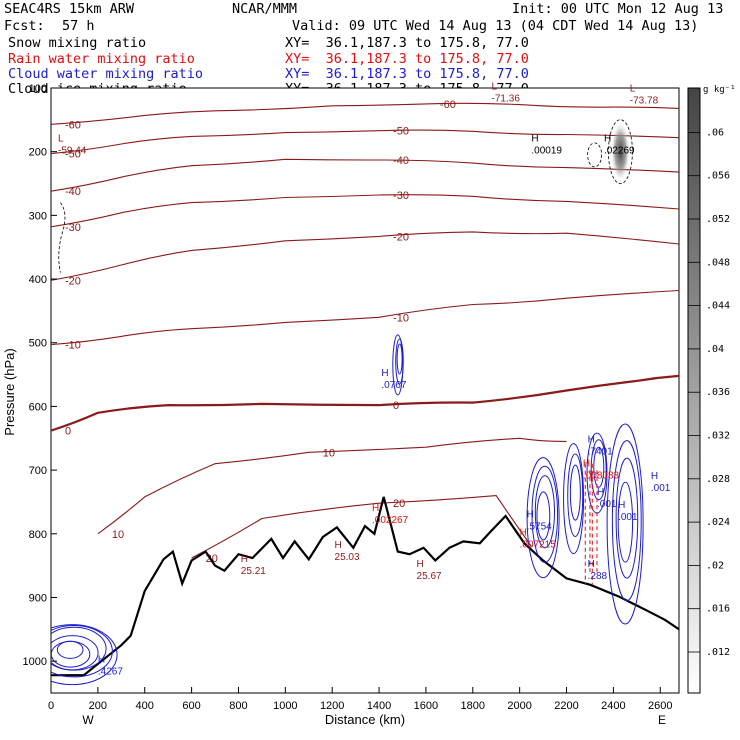 This screenshot has width=740, height=740. Describe the element at coordinates (546, 151) in the screenshot. I see `extremum-value: .00019` at that location.